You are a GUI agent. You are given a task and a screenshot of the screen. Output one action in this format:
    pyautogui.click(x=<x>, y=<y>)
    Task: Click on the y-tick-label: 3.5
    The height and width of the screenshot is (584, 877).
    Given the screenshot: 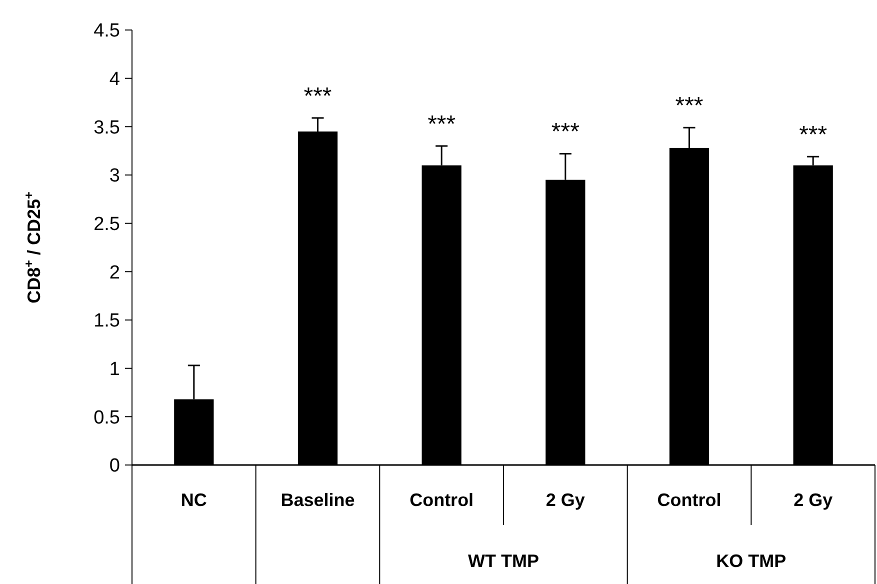 What is the action you would take?
    pyautogui.click(x=107, y=127)
    